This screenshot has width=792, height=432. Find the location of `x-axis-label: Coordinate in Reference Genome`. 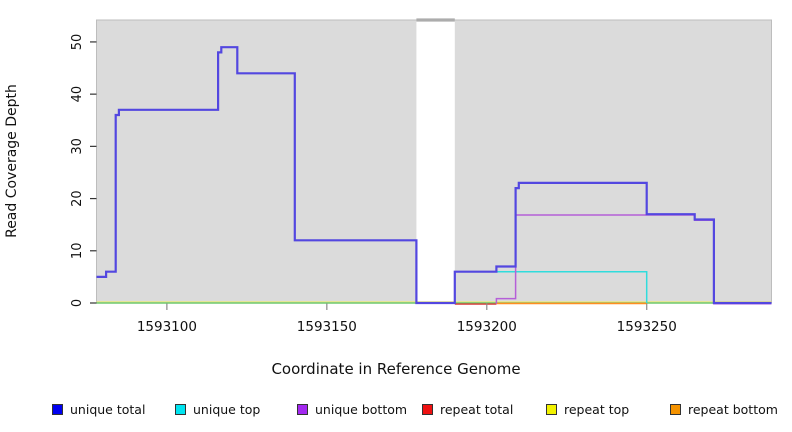

x-axis-label: Coordinate in Reference Genome is located at coordinates (396, 369).